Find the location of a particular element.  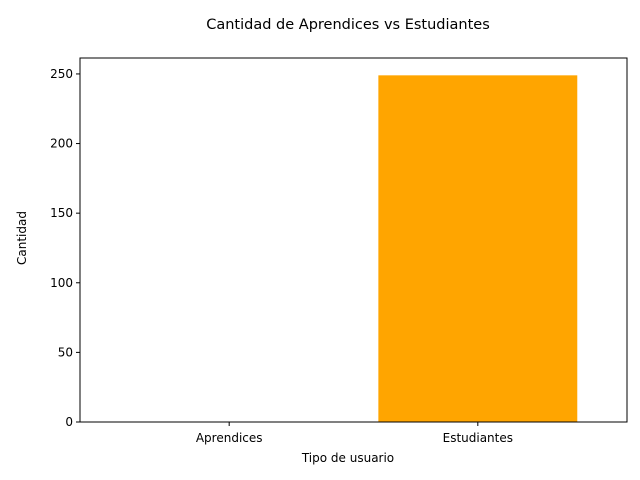

x-axis-label: Tipo de usuario is located at coordinates (347, 458).